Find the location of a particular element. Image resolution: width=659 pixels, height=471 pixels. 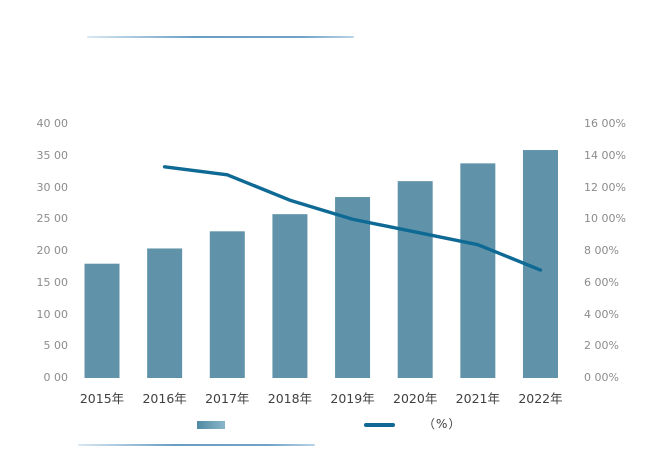

bar-2017年 is located at coordinates (227, 304).